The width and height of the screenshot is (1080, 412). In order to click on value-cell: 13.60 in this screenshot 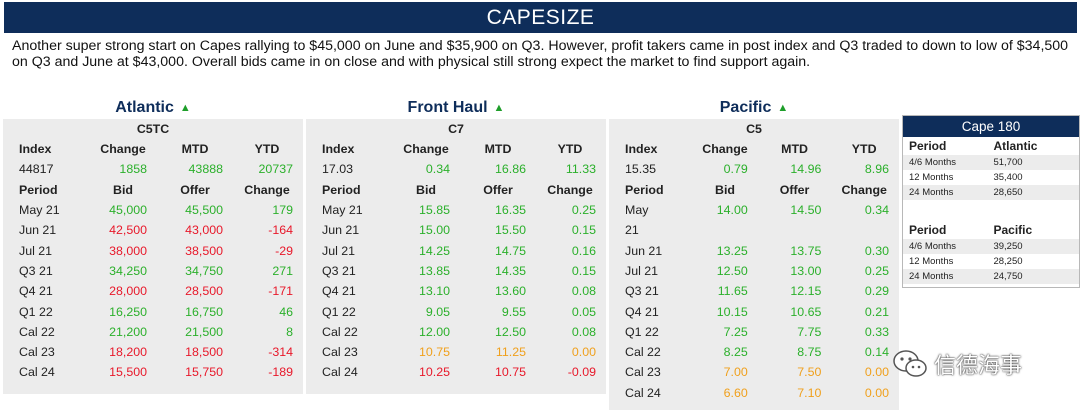, I will do `click(510, 291)`.